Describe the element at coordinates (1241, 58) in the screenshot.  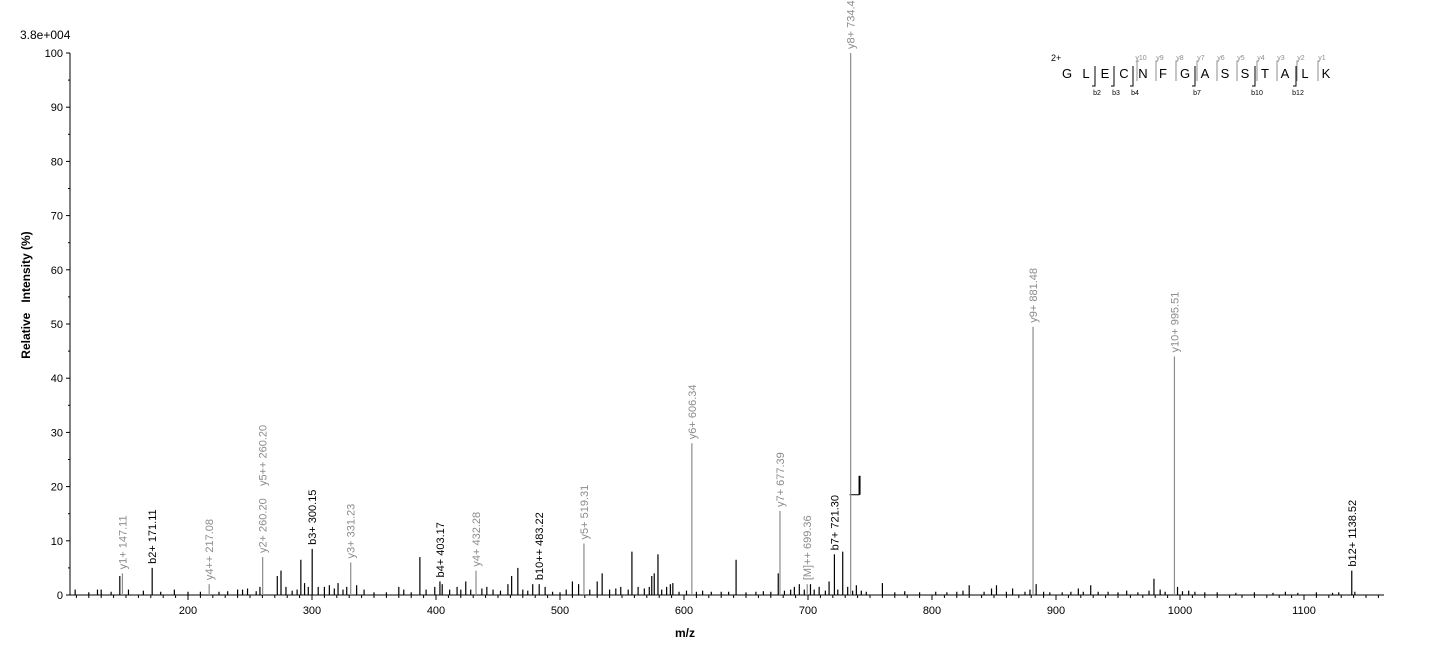
I see `y-ion-label: y5` at that location.